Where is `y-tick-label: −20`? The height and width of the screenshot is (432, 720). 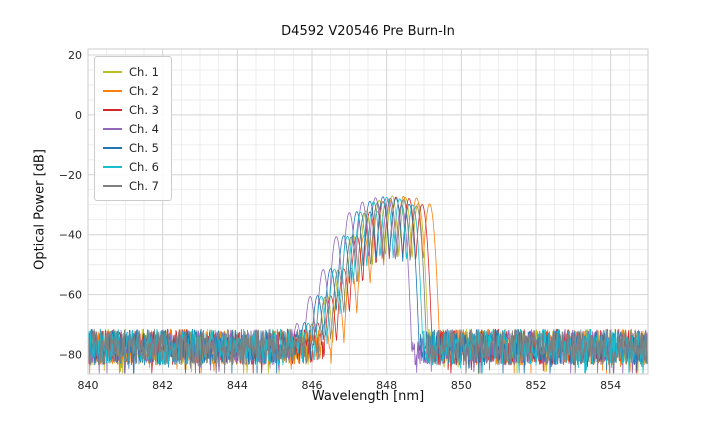 y-tick-label: −20 is located at coordinates (70, 175).